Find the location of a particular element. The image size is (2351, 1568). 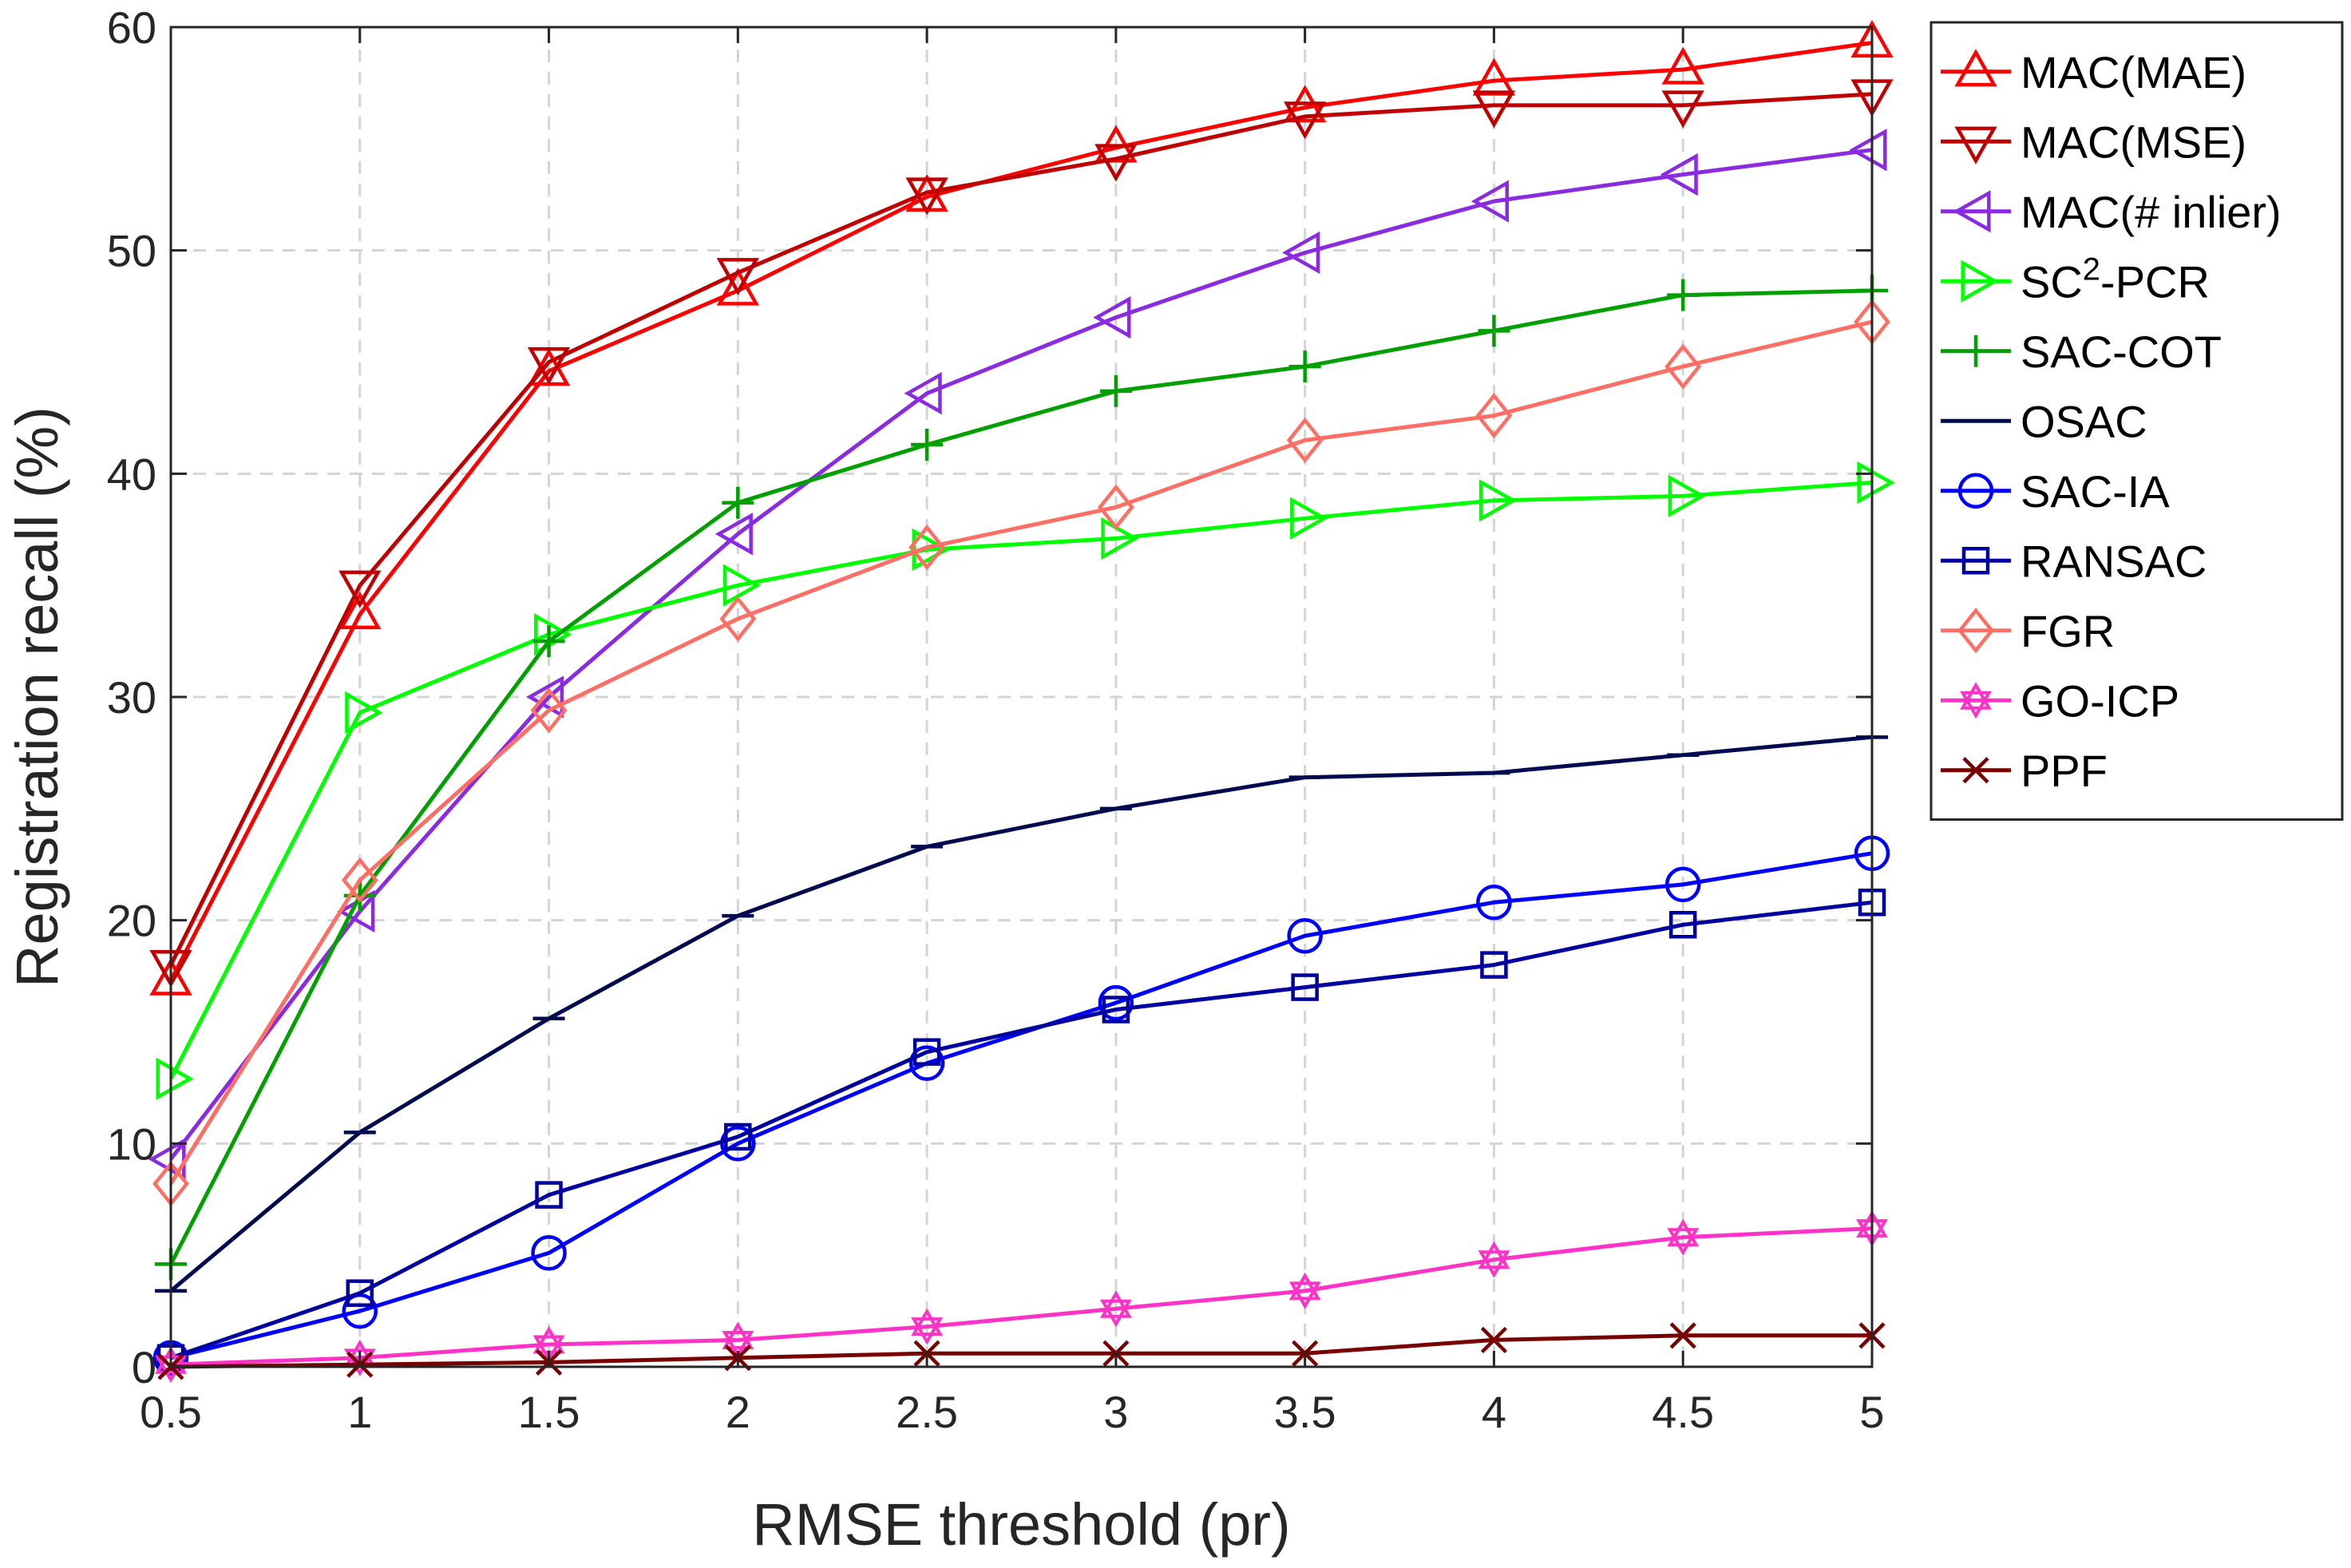

legend-entry: MAC(MAE) is located at coordinates (2093, 72).